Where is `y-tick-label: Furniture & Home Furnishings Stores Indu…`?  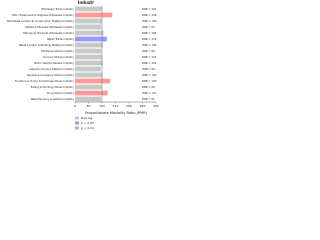 y-tick-label: Furniture & Home Furnishings Stores Indu… is located at coordinates (45, 81).